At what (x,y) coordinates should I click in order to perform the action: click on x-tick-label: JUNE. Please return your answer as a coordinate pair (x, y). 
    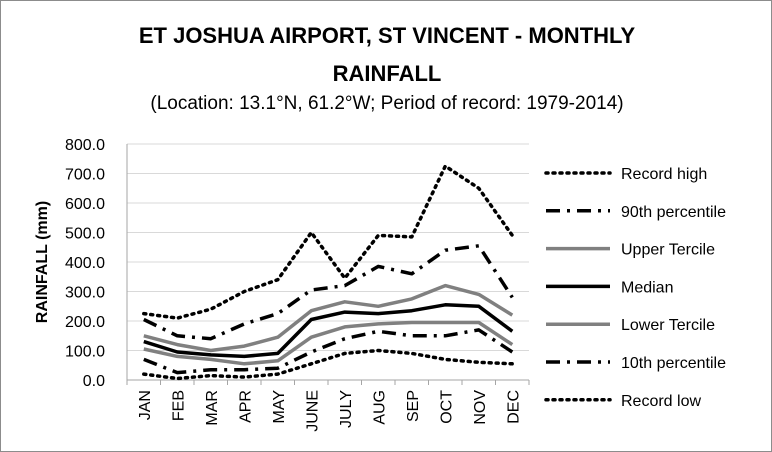
    Looking at the image, I should click on (312, 411).